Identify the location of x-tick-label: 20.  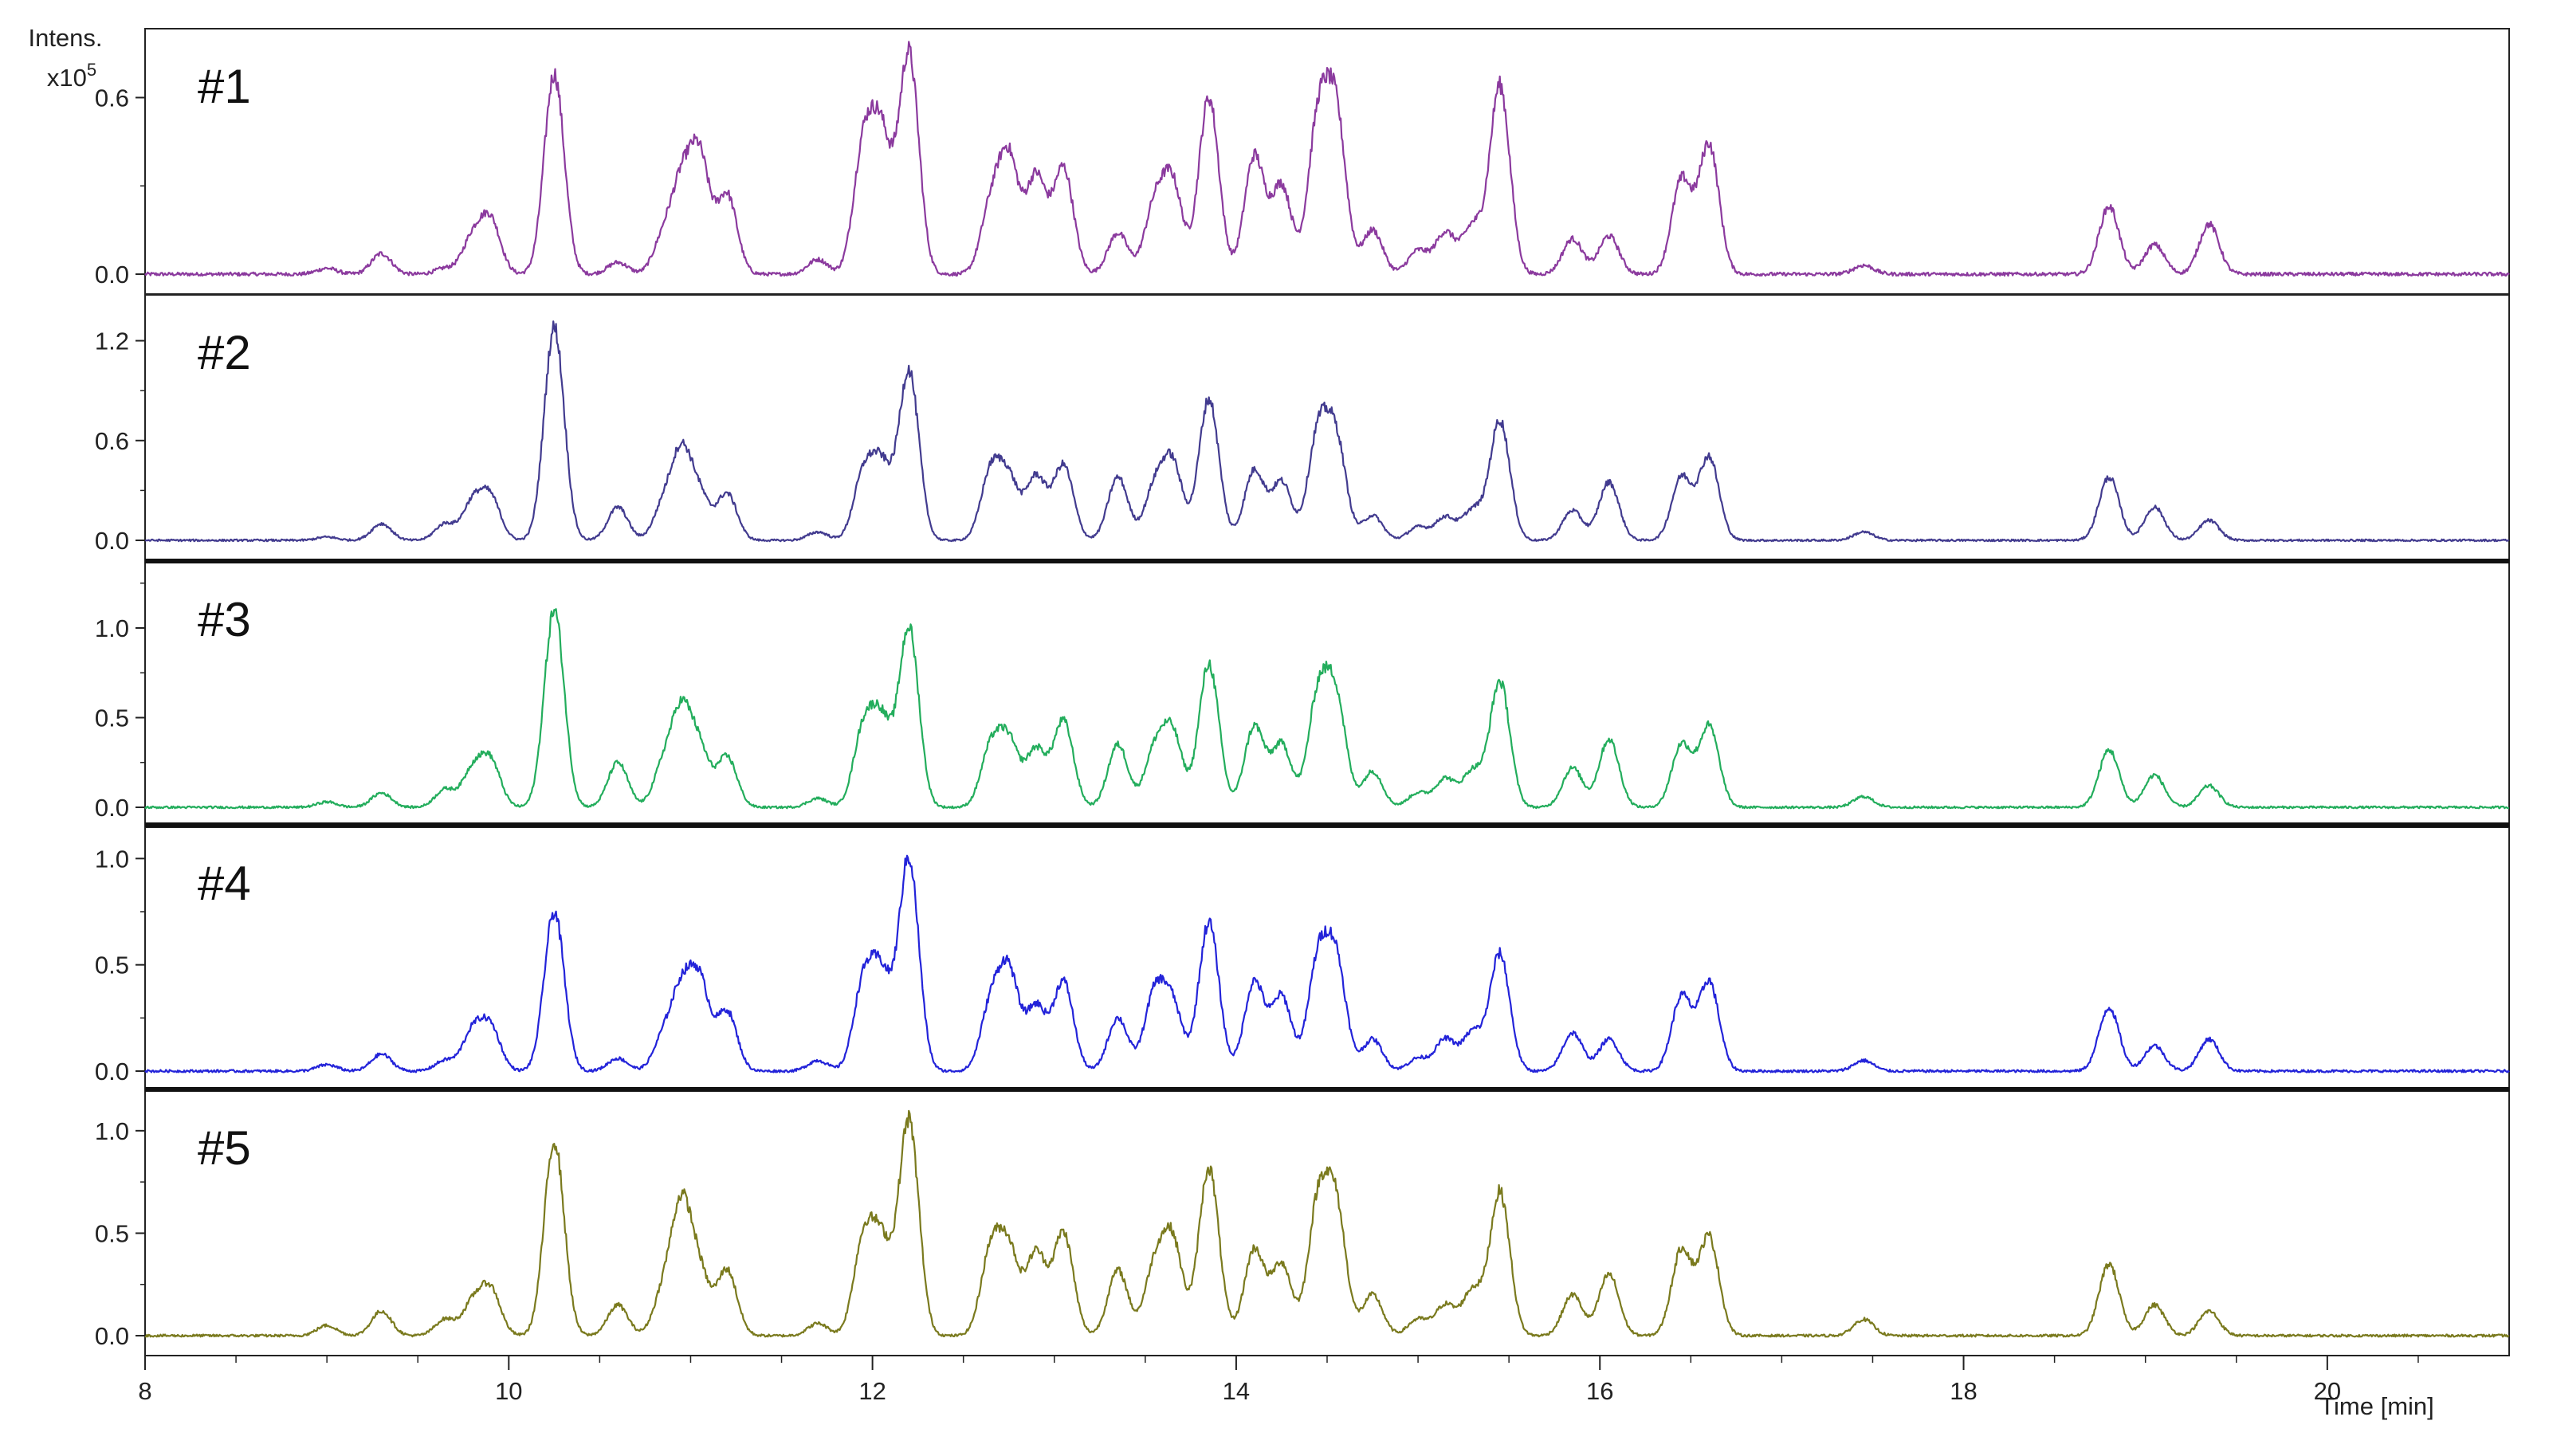
(2327, 1391).